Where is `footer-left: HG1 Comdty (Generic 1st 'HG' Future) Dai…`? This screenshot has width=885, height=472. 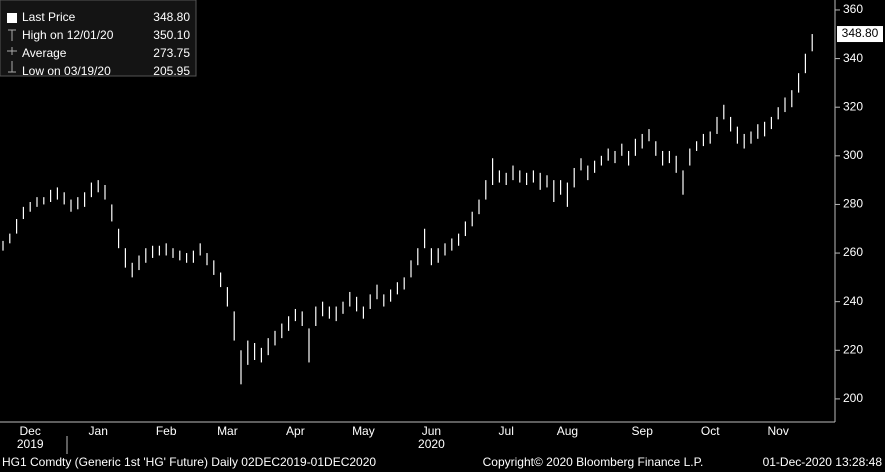
footer-left: HG1 Comdty (Generic 1st 'HG' Future) Dai… is located at coordinates (189, 462).